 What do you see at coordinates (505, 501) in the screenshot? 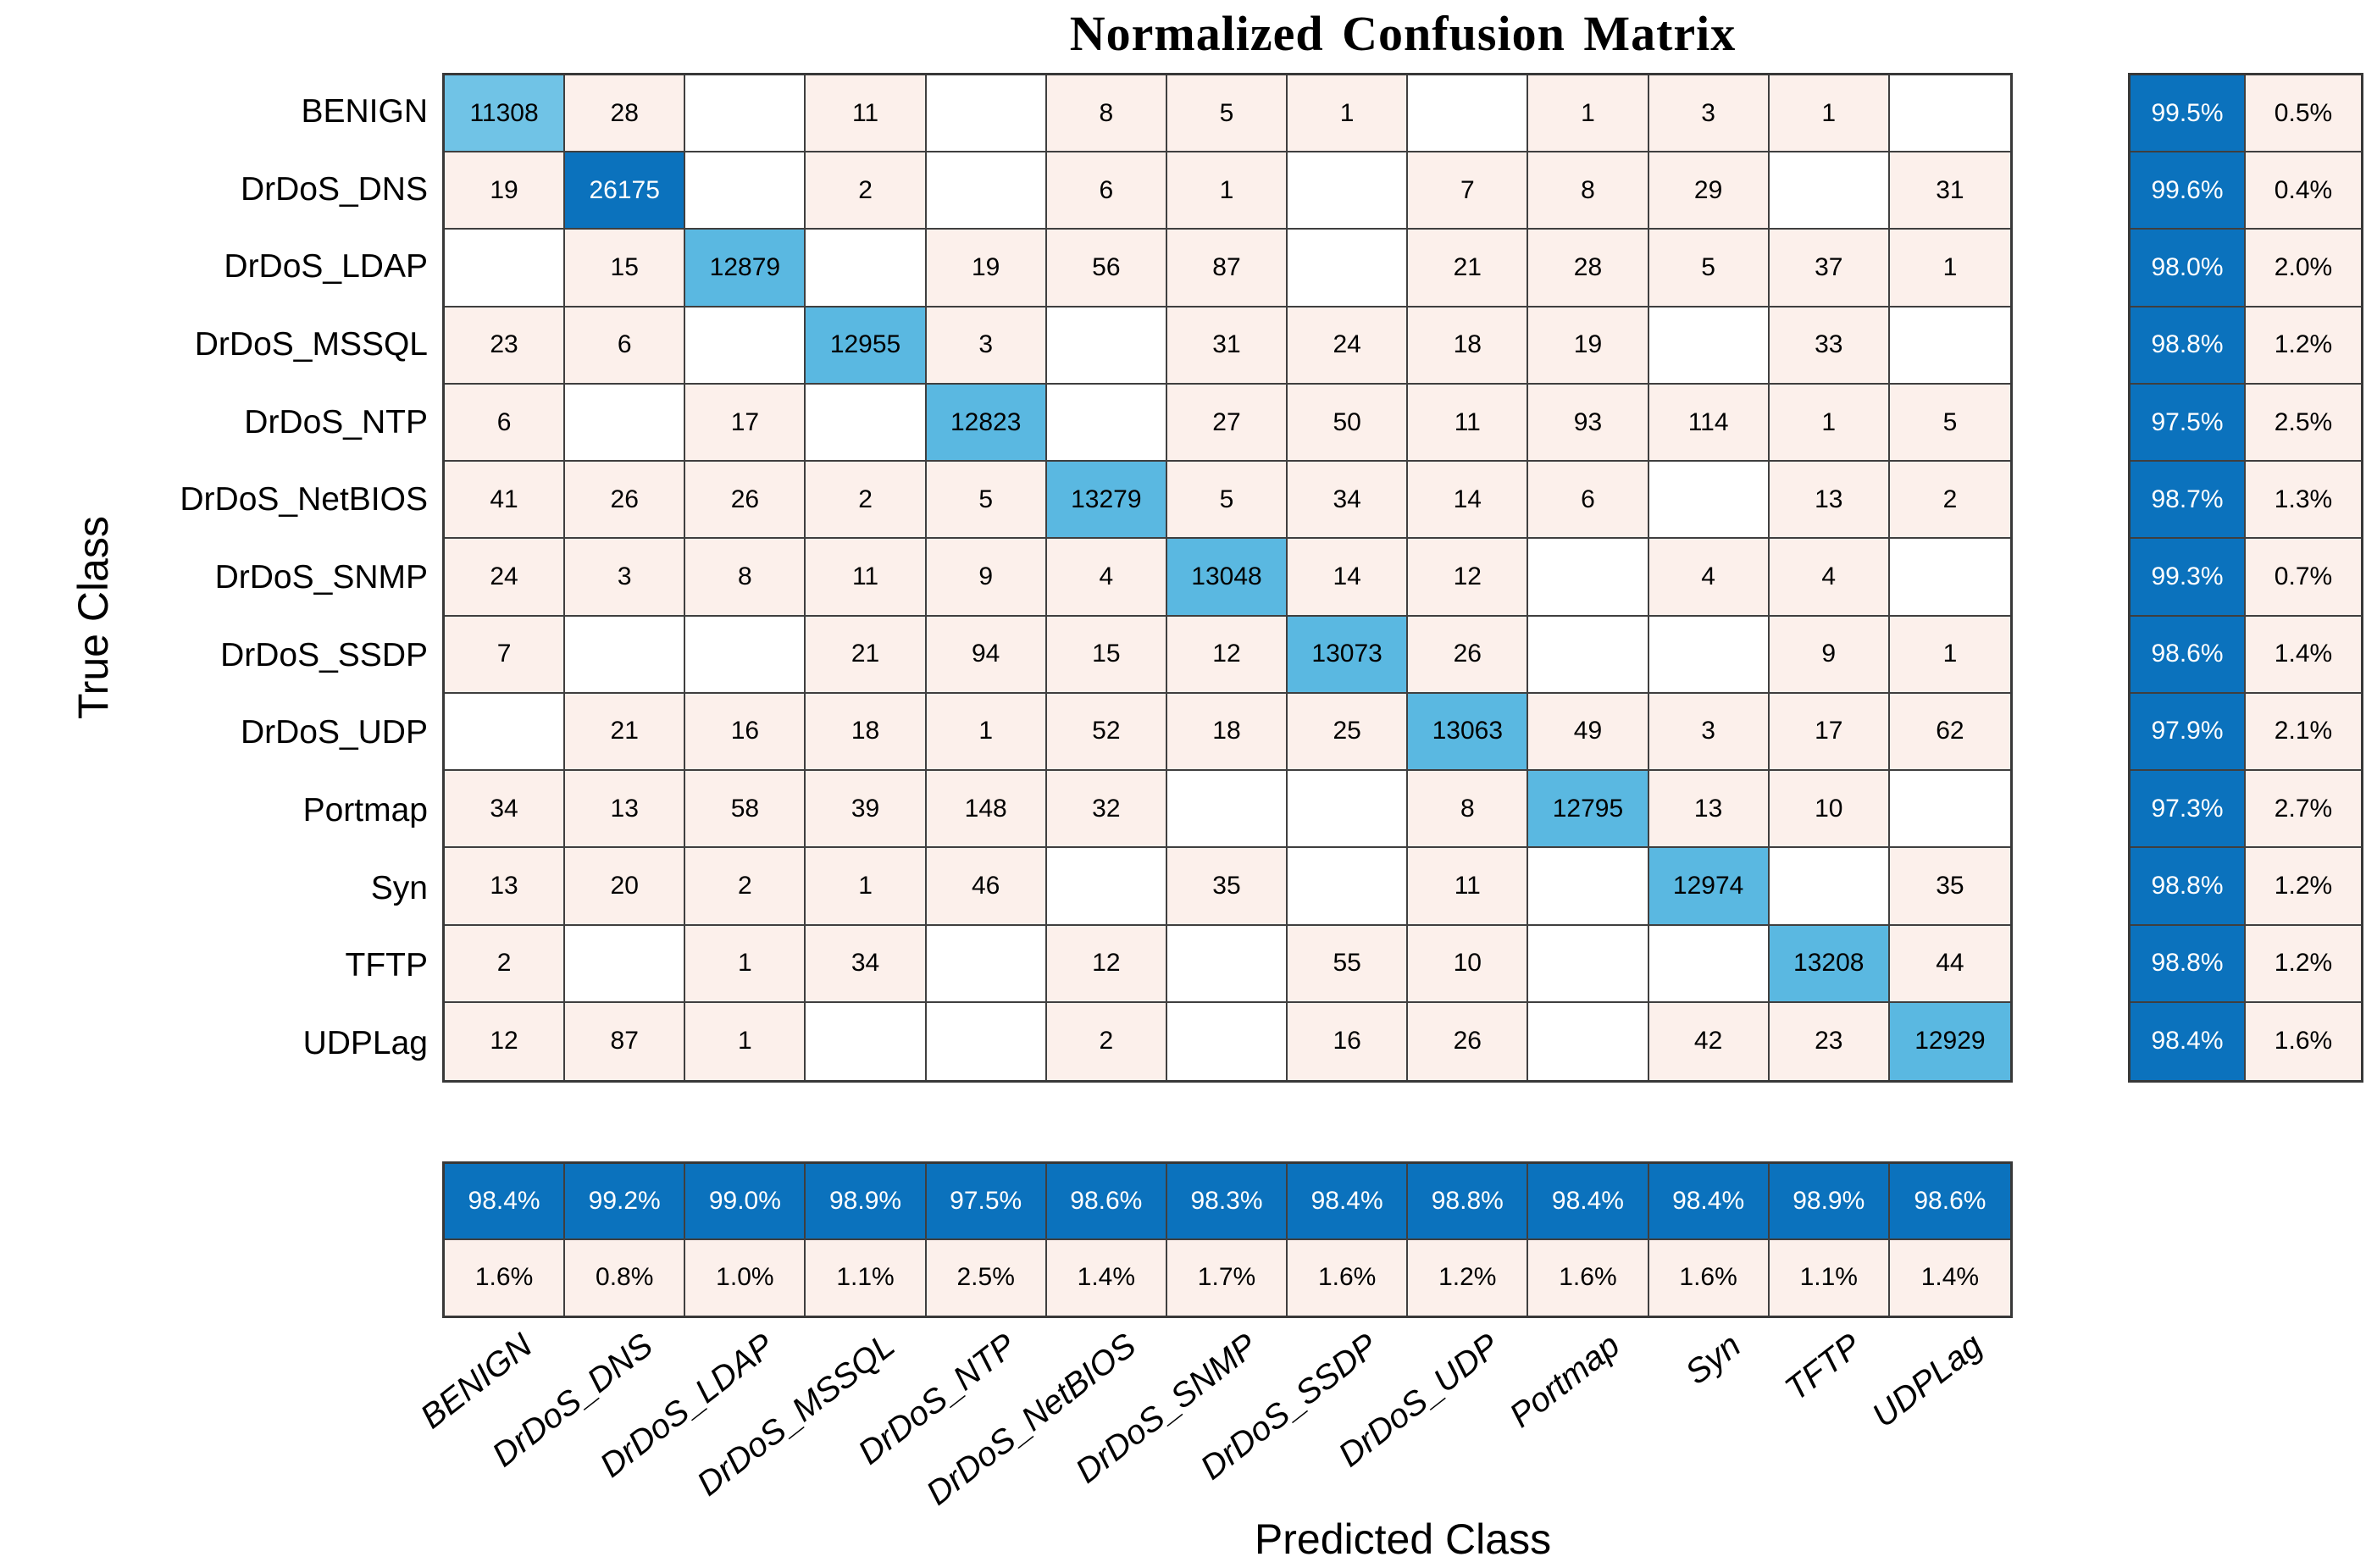
I see `matrix-cell: 41` at bounding box center [505, 501].